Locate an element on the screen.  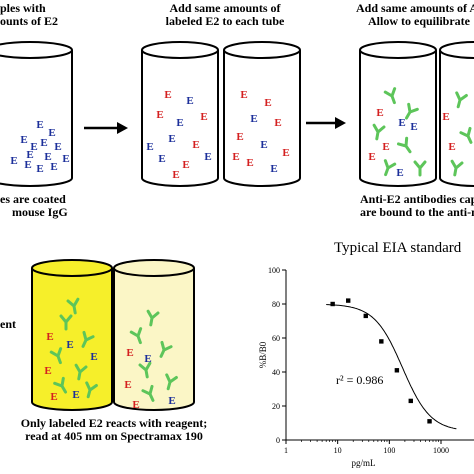
x-tick-label: 1000 is located at coordinates (441, 450).